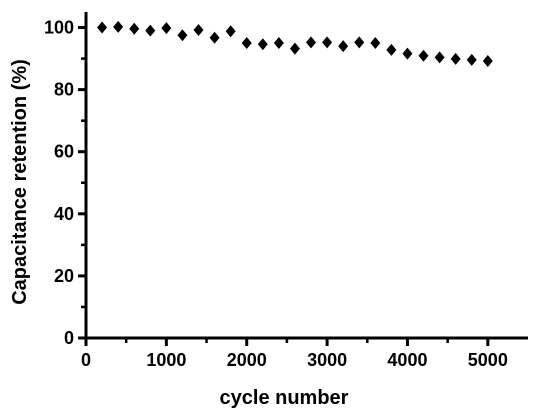 The height and width of the screenshot is (416, 550). What do you see at coordinates (59, 28) in the screenshot?
I see `y-tick-label: 100` at bounding box center [59, 28].